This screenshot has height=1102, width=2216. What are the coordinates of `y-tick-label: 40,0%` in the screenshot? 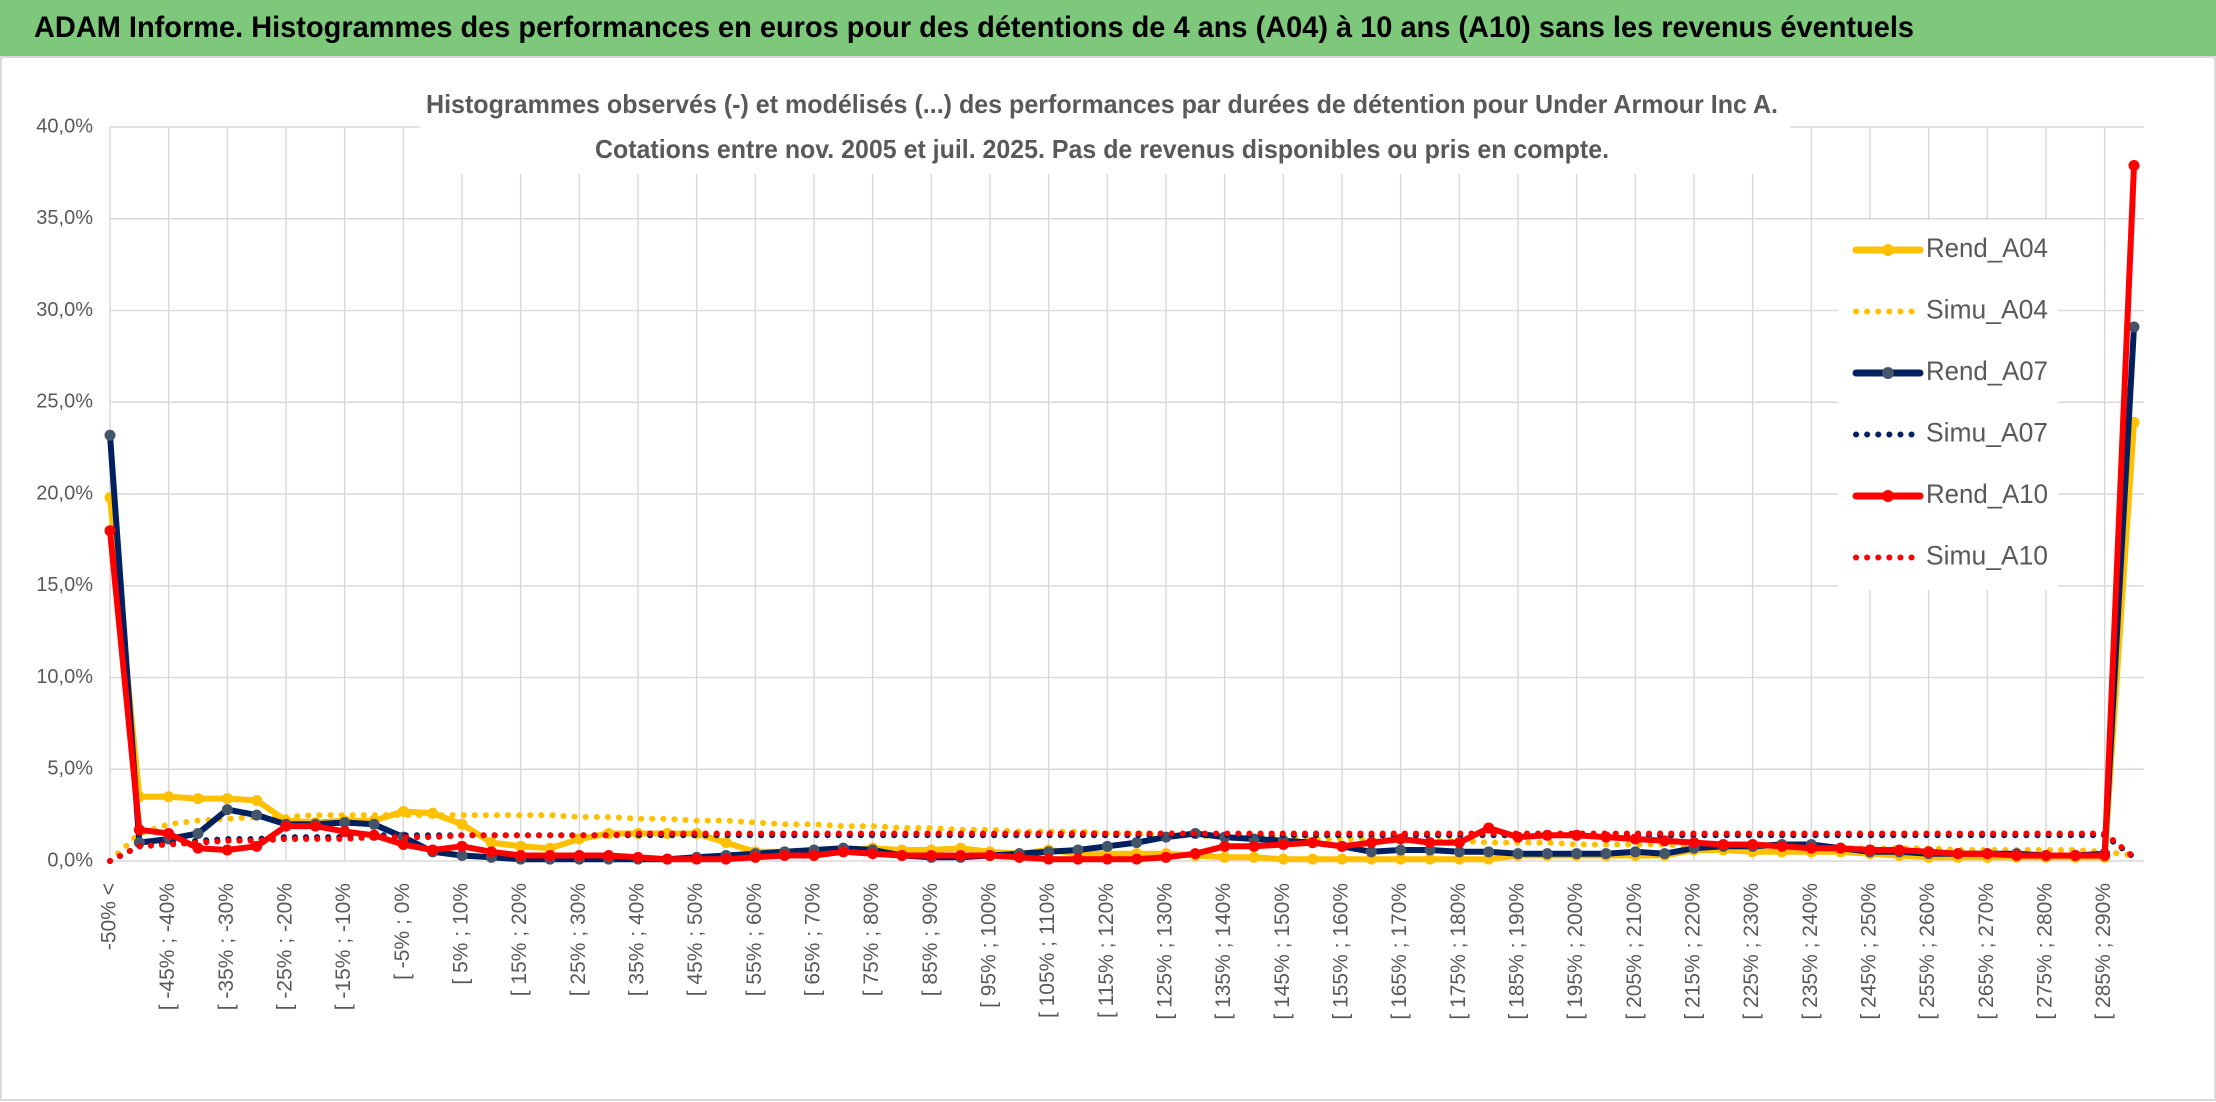 It's located at (64, 126).